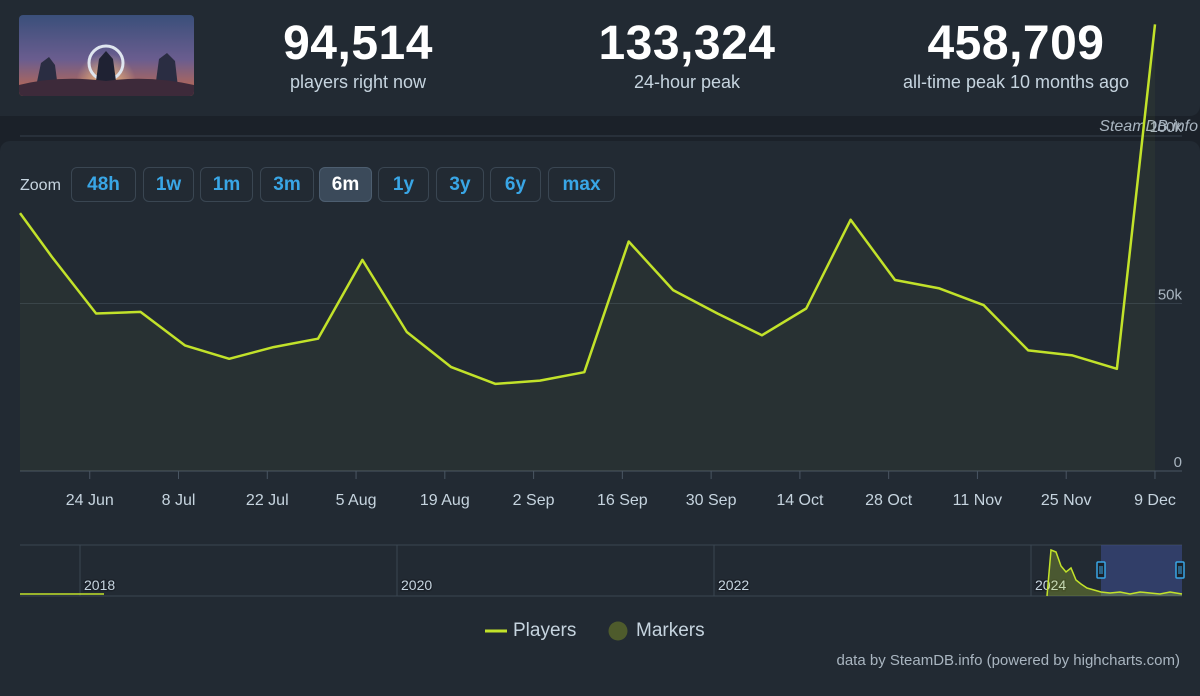  I want to click on zoom-button-3m: 3m, so click(287, 184).